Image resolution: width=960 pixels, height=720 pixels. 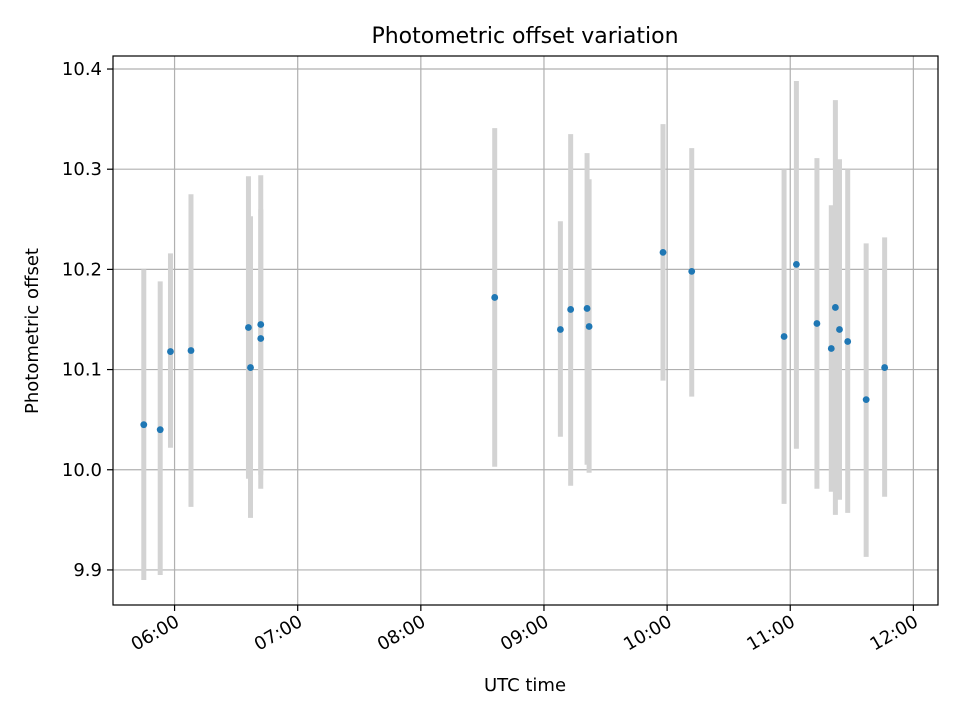 What do you see at coordinates (82, 269) in the screenshot?
I see `y-tick-label: 10.2` at bounding box center [82, 269].